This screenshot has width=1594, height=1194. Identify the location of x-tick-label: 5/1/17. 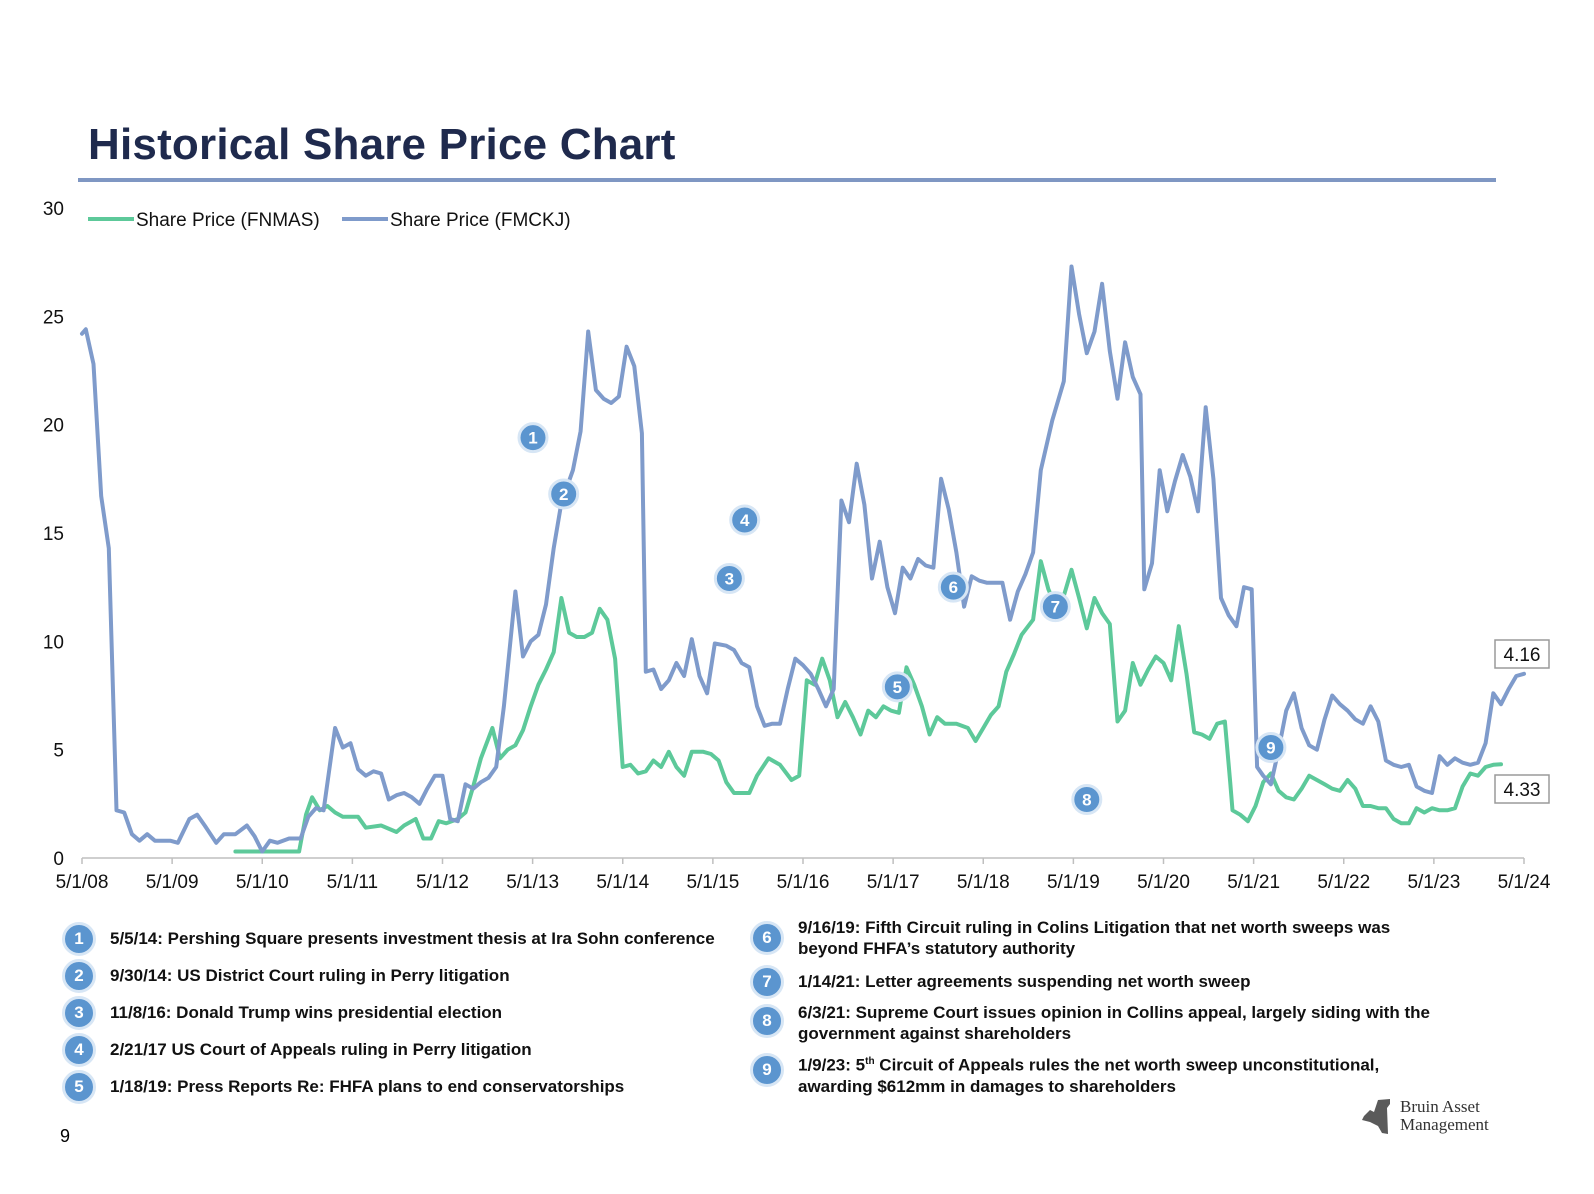
(893, 882).